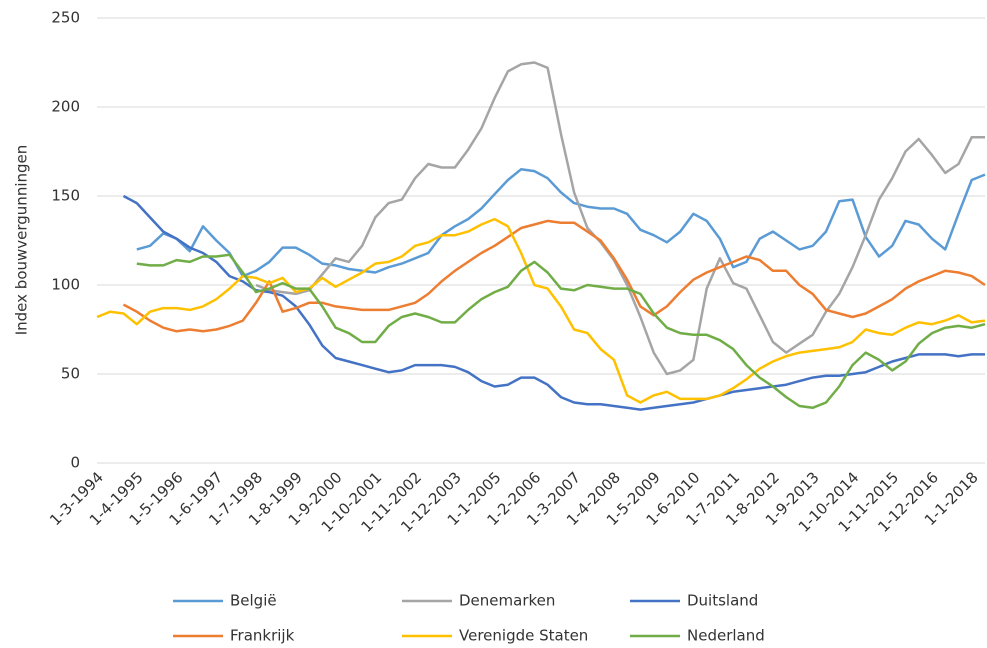 Image resolution: width=987 pixels, height=648 pixels. Describe the element at coordinates (65, 285) in the screenshot. I see `y-tick-label: 100` at that location.